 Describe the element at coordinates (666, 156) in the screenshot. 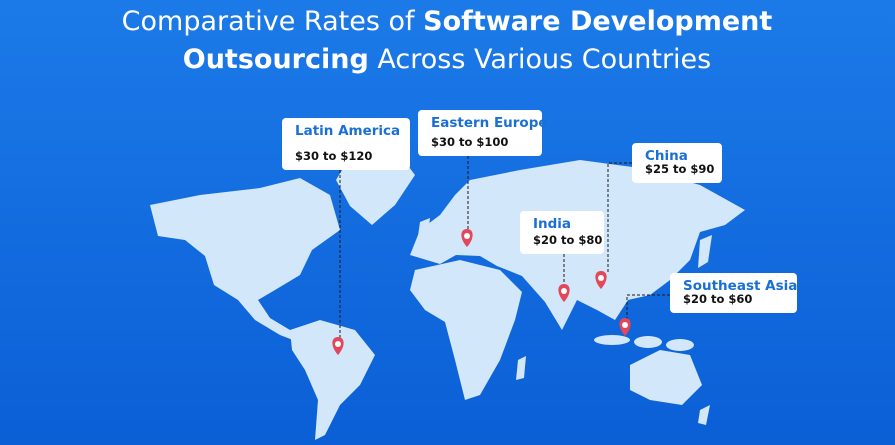

I see `region-name: China` at that location.